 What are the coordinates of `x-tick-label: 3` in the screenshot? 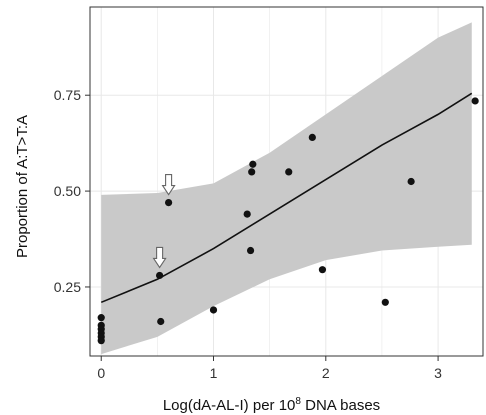 It's located at (438, 373).